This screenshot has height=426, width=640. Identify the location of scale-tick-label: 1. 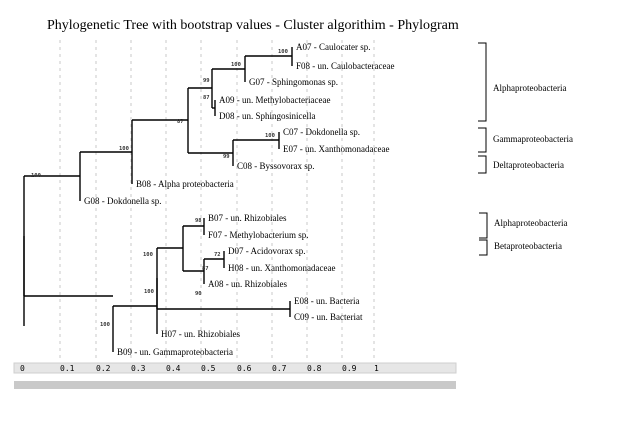
(376, 368).